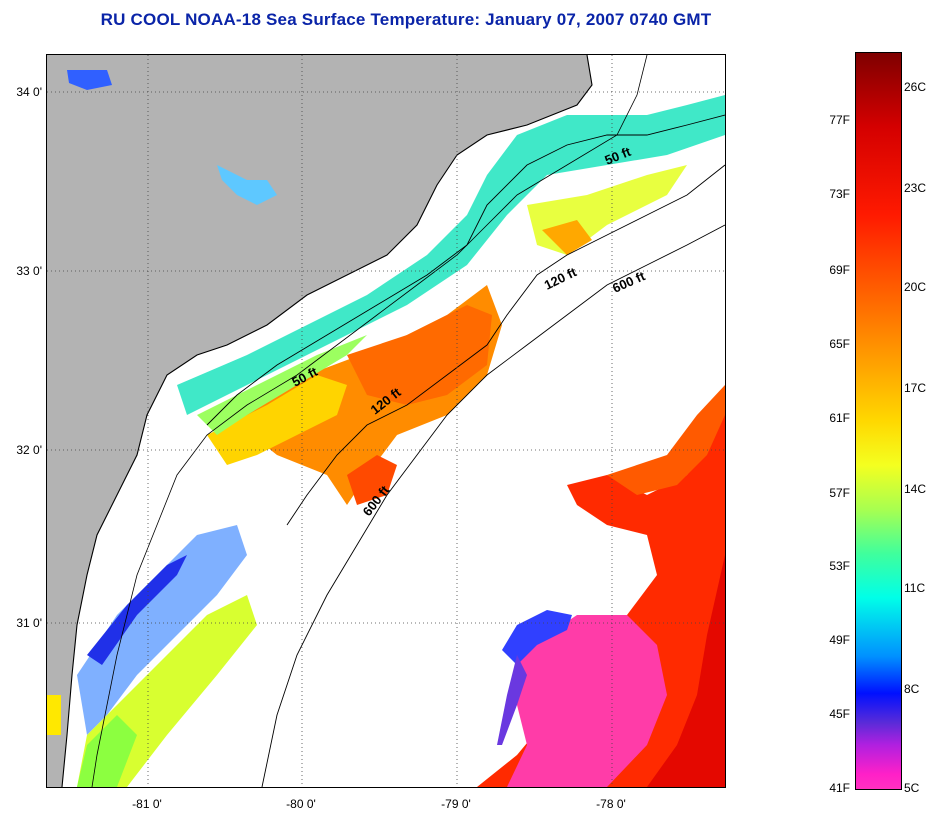 The image size is (928, 817). Describe the element at coordinates (839, 270) in the screenshot. I see `colorbar-label-69f: 69F` at that location.